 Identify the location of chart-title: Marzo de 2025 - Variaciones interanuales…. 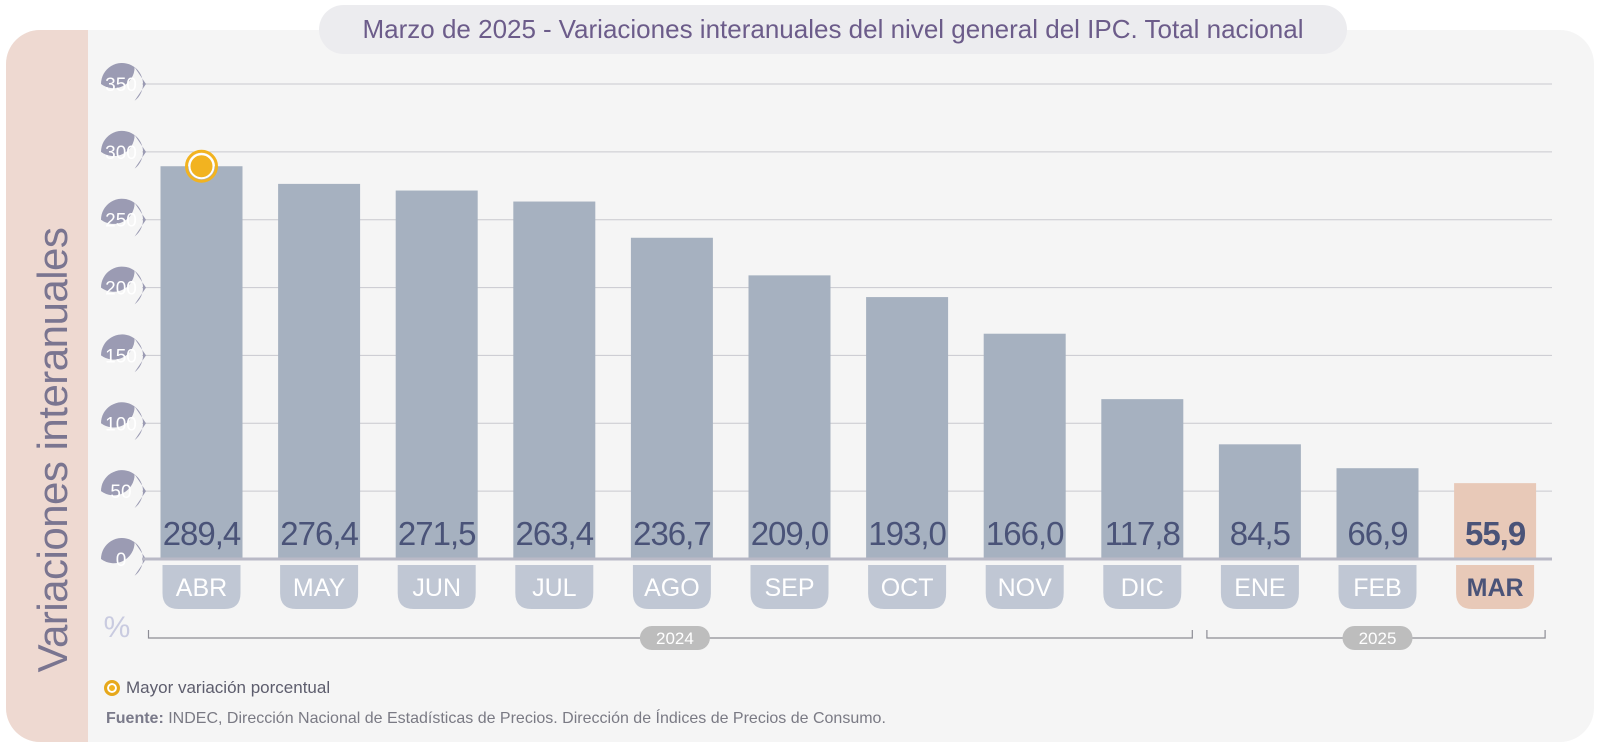
(833, 29).